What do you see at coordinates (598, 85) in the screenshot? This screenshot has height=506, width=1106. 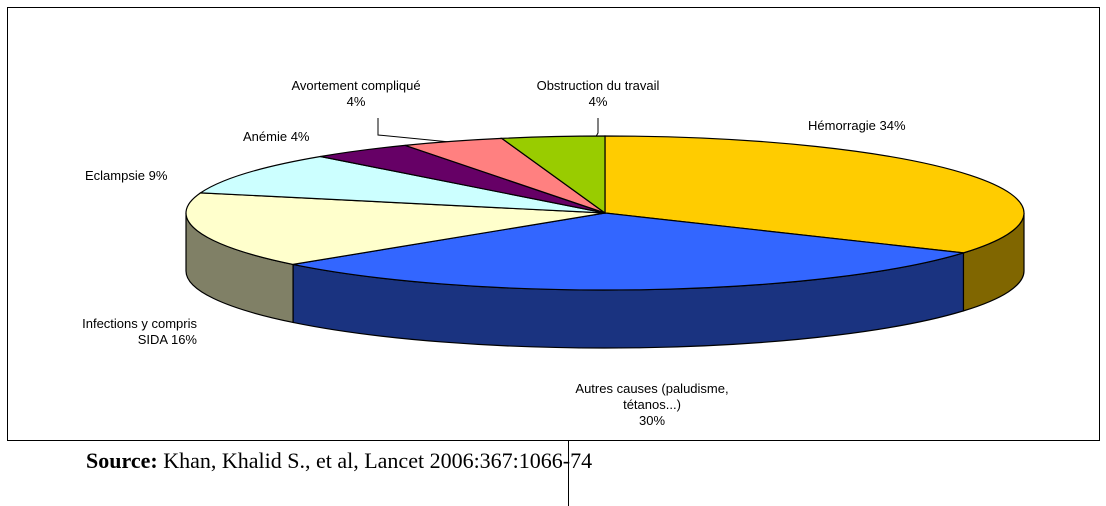 I see `category-label: Obstruction du travail` at bounding box center [598, 85].